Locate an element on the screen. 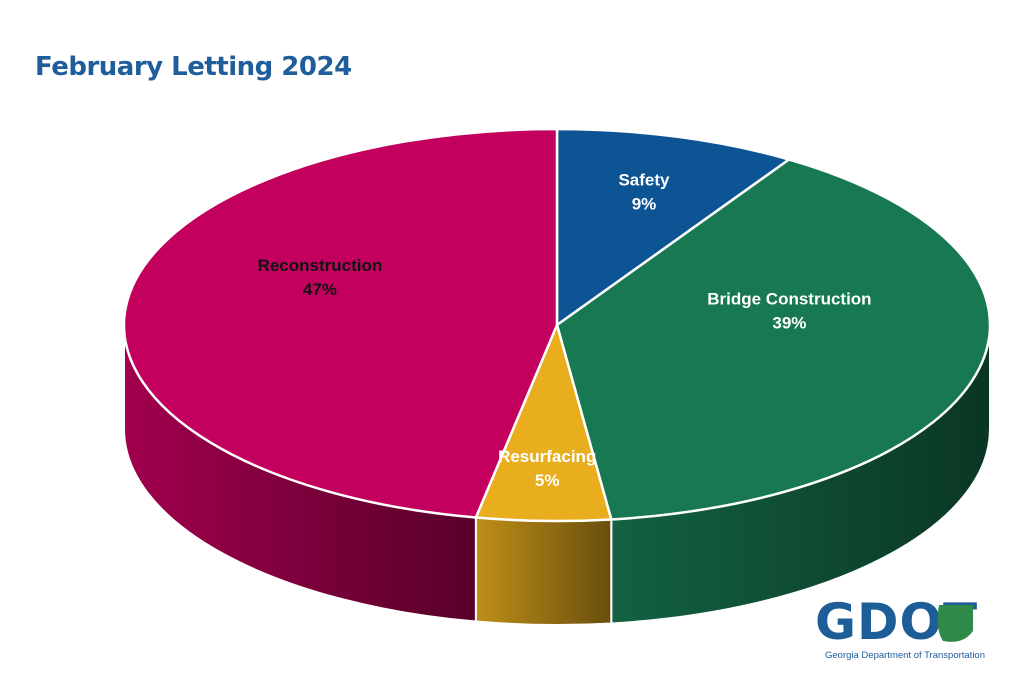 The height and width of the screenshot is (683, 1024). slice-label-reconstruction: Reconstruction is located at coordinates (320, 265).